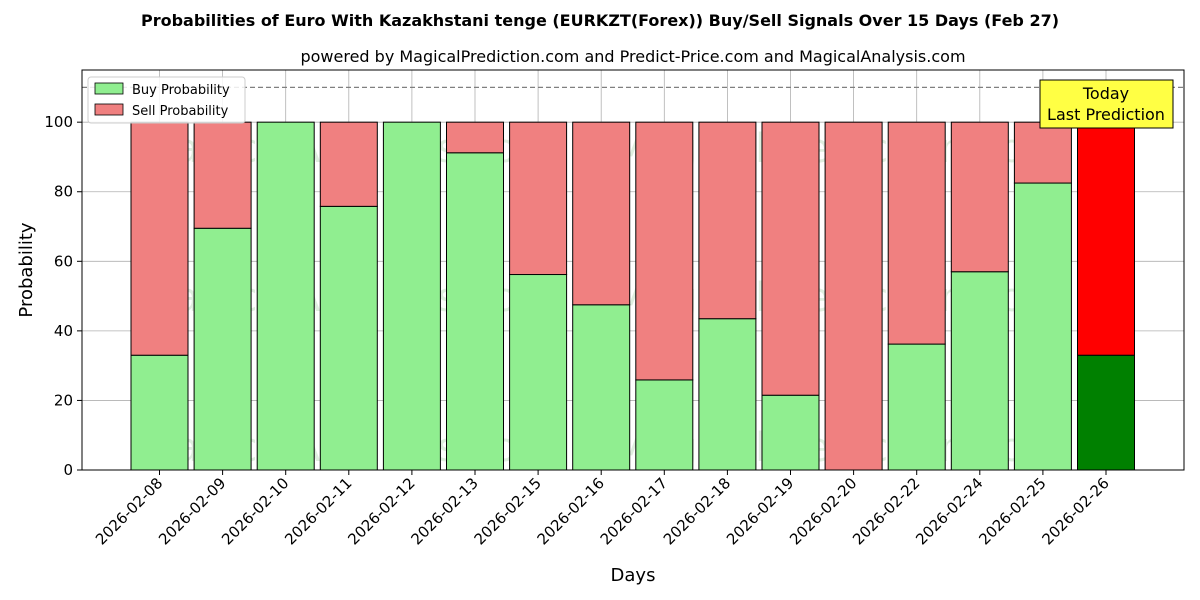 The image size is (1200, 600). What do you see at coordinates (26, 269) in the screenshot?
I see `y-axis-label: Probability` at bounding box center [26, 269].